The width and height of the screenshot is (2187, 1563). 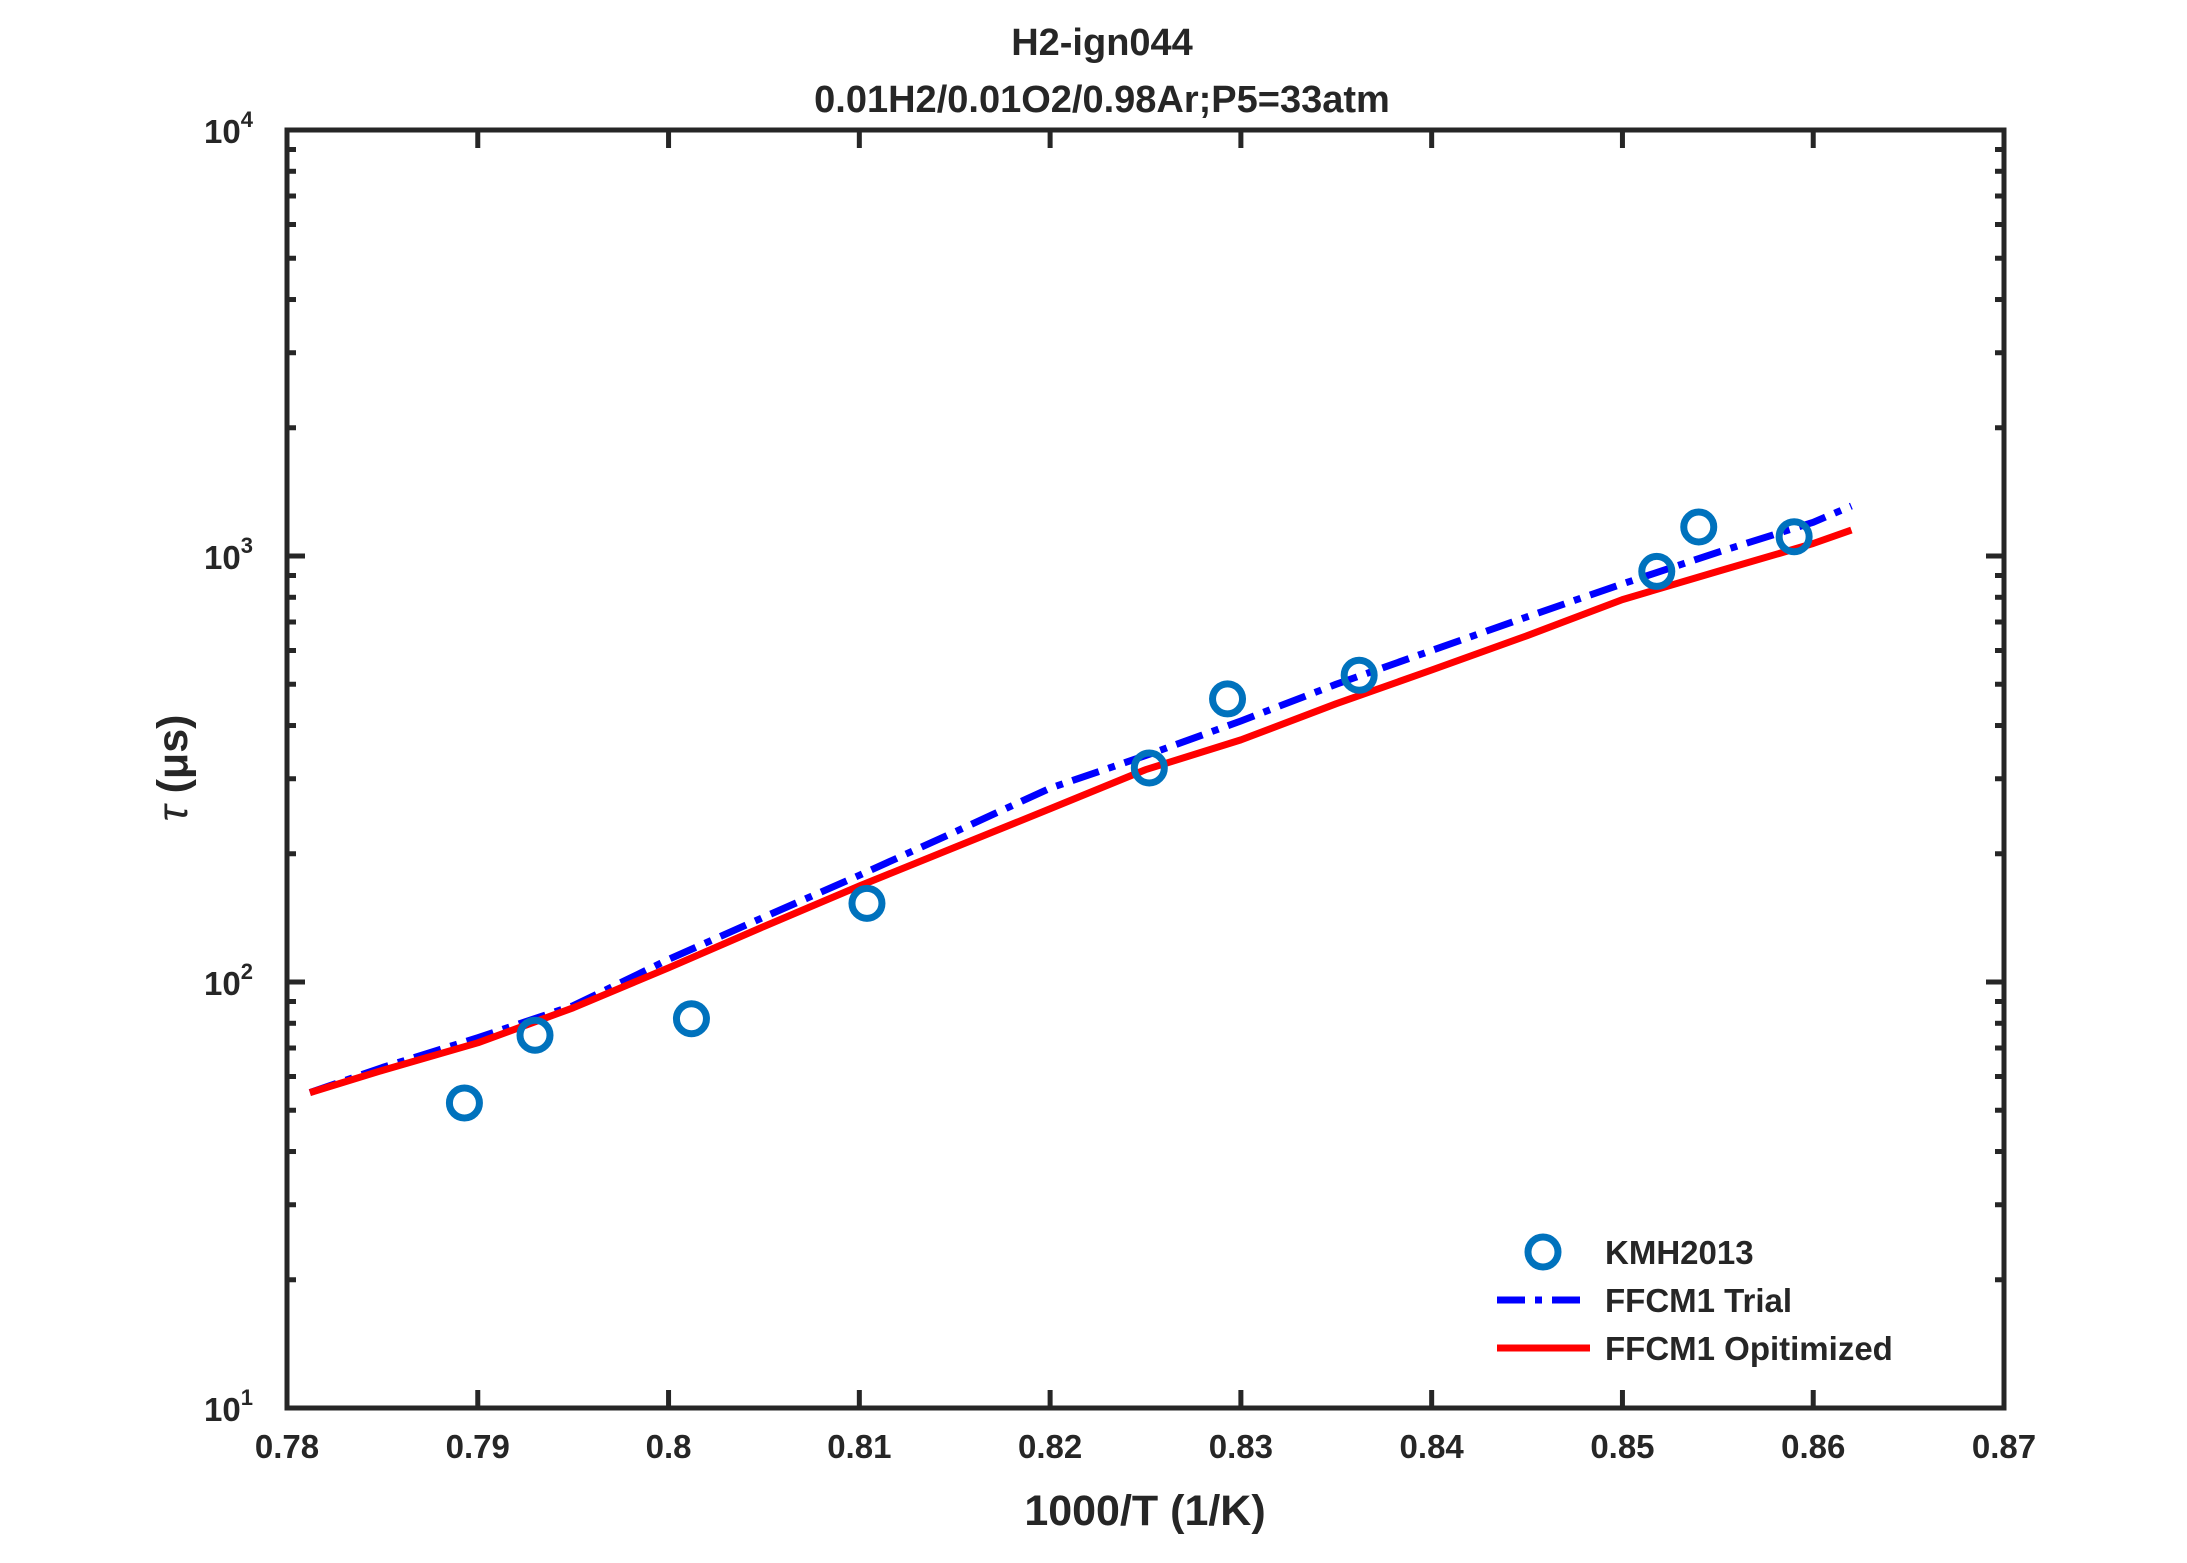 I want to click on x-tick-label: 0.8, so click(x=669, y=1446).